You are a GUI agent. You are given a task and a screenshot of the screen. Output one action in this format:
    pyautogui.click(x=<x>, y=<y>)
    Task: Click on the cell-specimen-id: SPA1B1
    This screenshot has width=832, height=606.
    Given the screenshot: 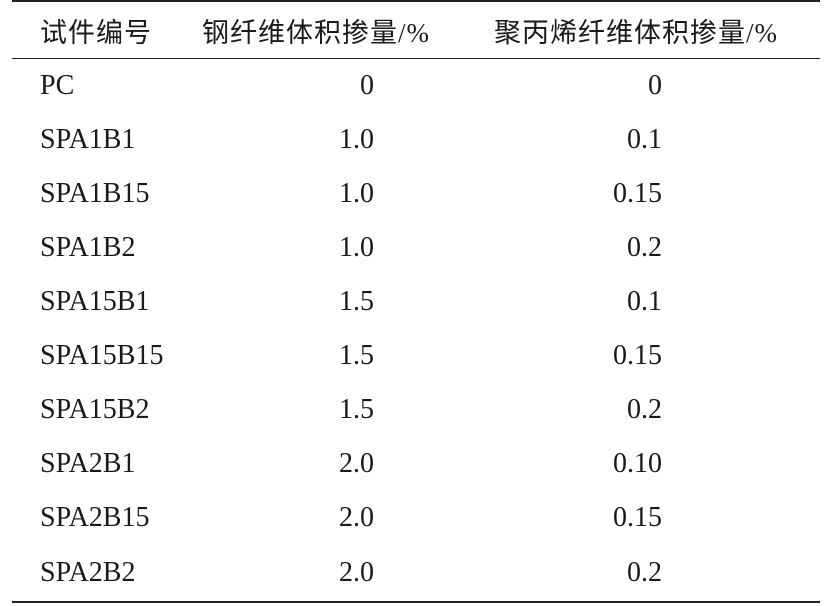 What is the action you would take?
    pyautogui.click(x=88, y=139)
    